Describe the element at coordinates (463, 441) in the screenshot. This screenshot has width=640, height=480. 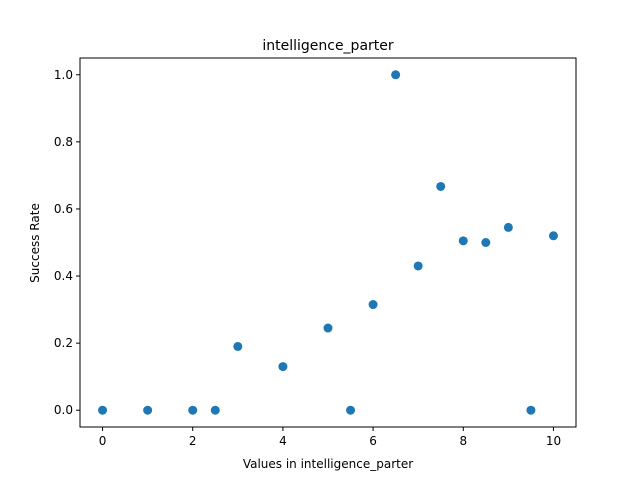
I see `x-tick-label: 8` at that location.